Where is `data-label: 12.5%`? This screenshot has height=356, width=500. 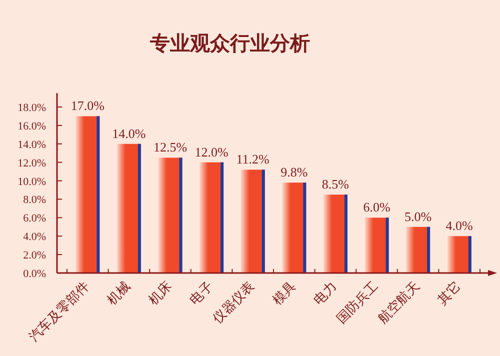
data-label: 12.5% is located at coordinates (170, 147).